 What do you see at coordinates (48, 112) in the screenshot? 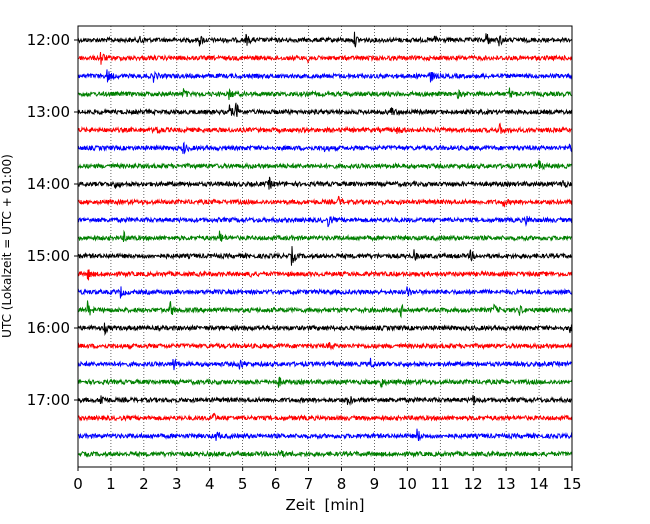
I see `y-tick-label: 13:00` at bounding box center [48, 112].